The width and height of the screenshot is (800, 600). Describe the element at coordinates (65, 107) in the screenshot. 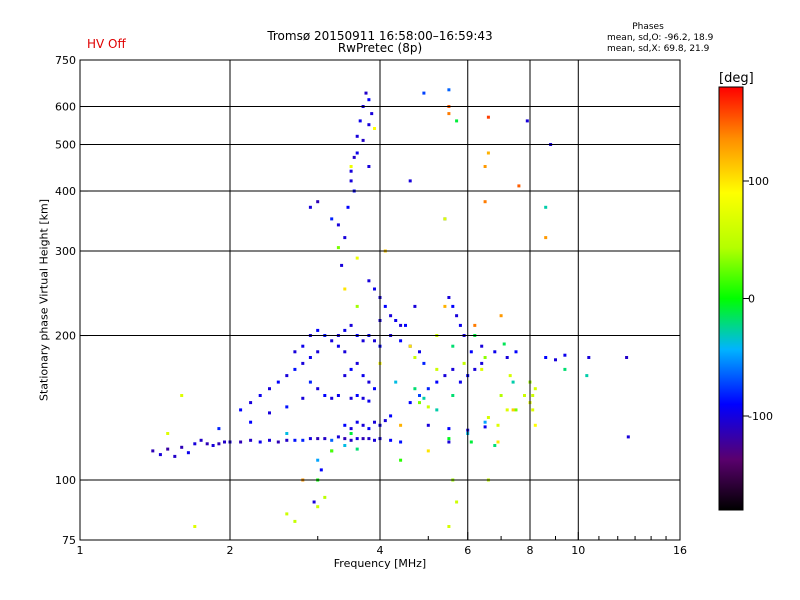

I see `y-tick-label: 600` at that location.